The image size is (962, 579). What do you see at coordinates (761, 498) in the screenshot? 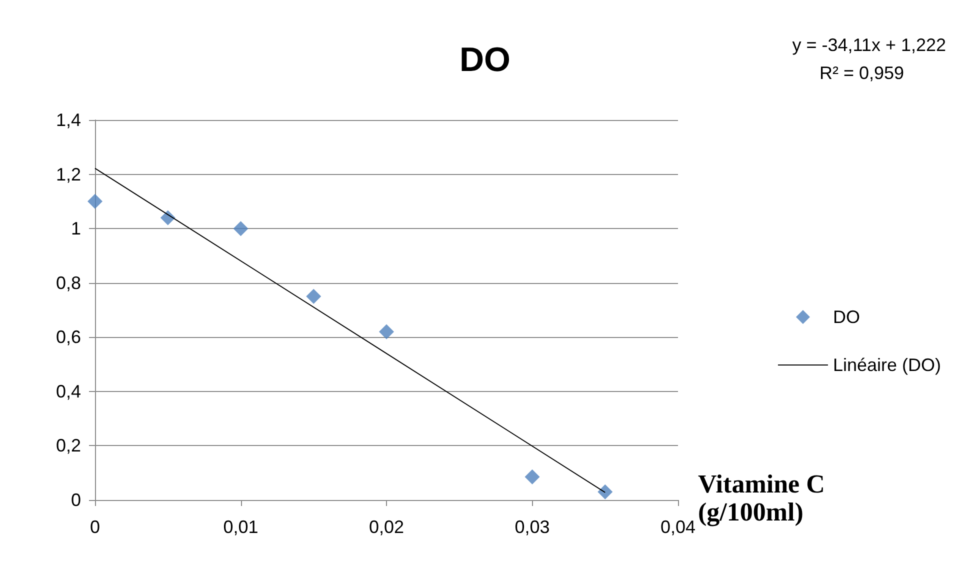
I see `x-axis-title: Vitamine C (g/100ml)` at bounding box center [761, 498].